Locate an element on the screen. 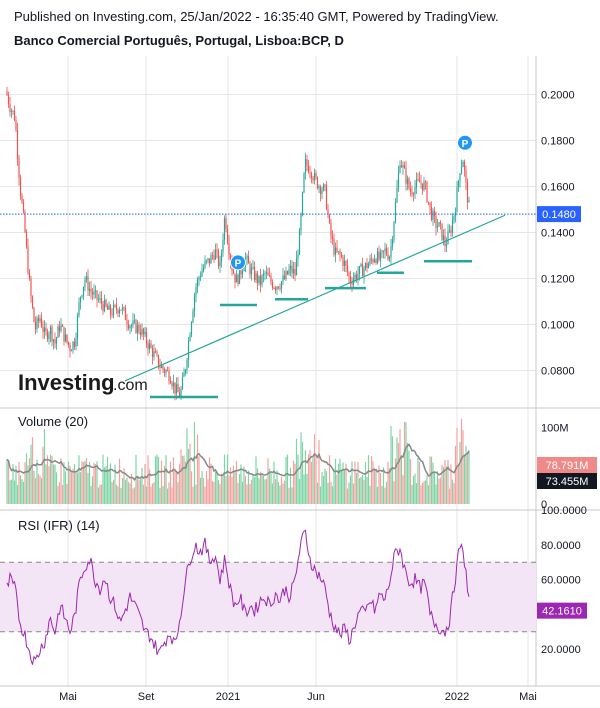  volume-axis-tick: 100M is located at coordinates (555, 428).